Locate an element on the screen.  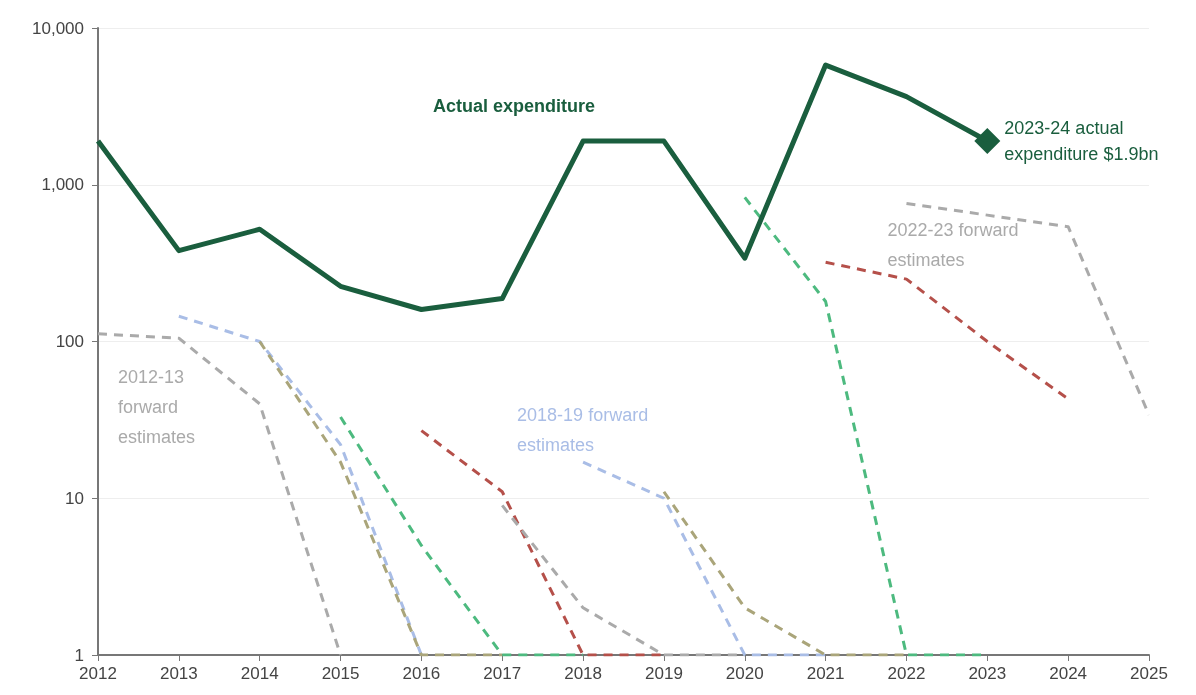
y-tick-label: 1 is located at coordinates (79, 655).